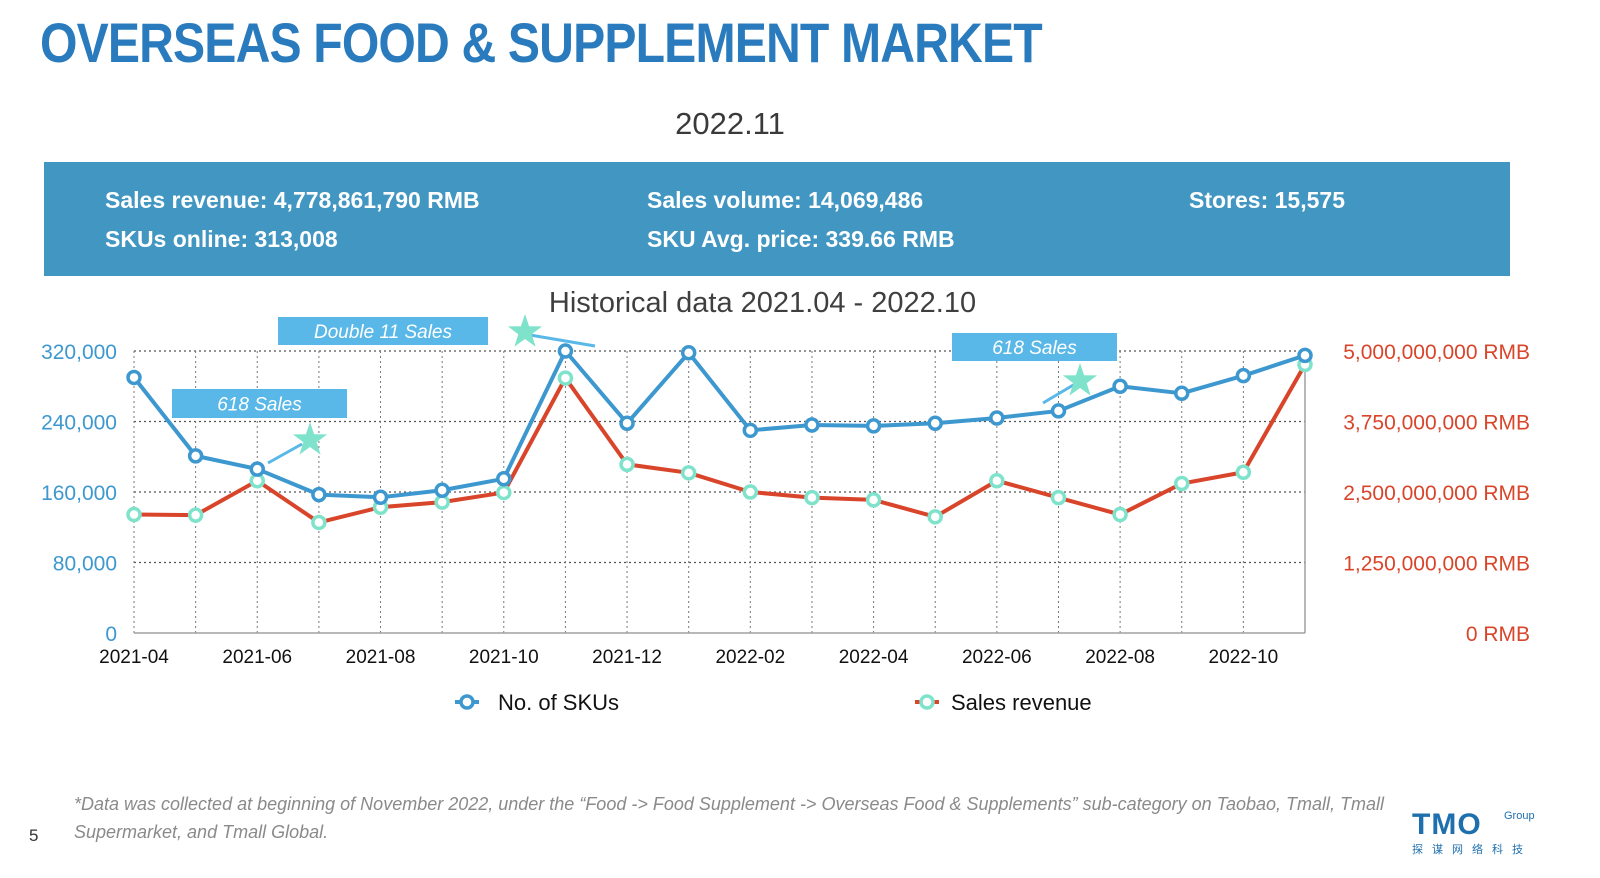  What do you see at coordinates (85, 564) in the screenshot?
I see `y-left-tick-label: 80,000` at bounding box center [85, 564].